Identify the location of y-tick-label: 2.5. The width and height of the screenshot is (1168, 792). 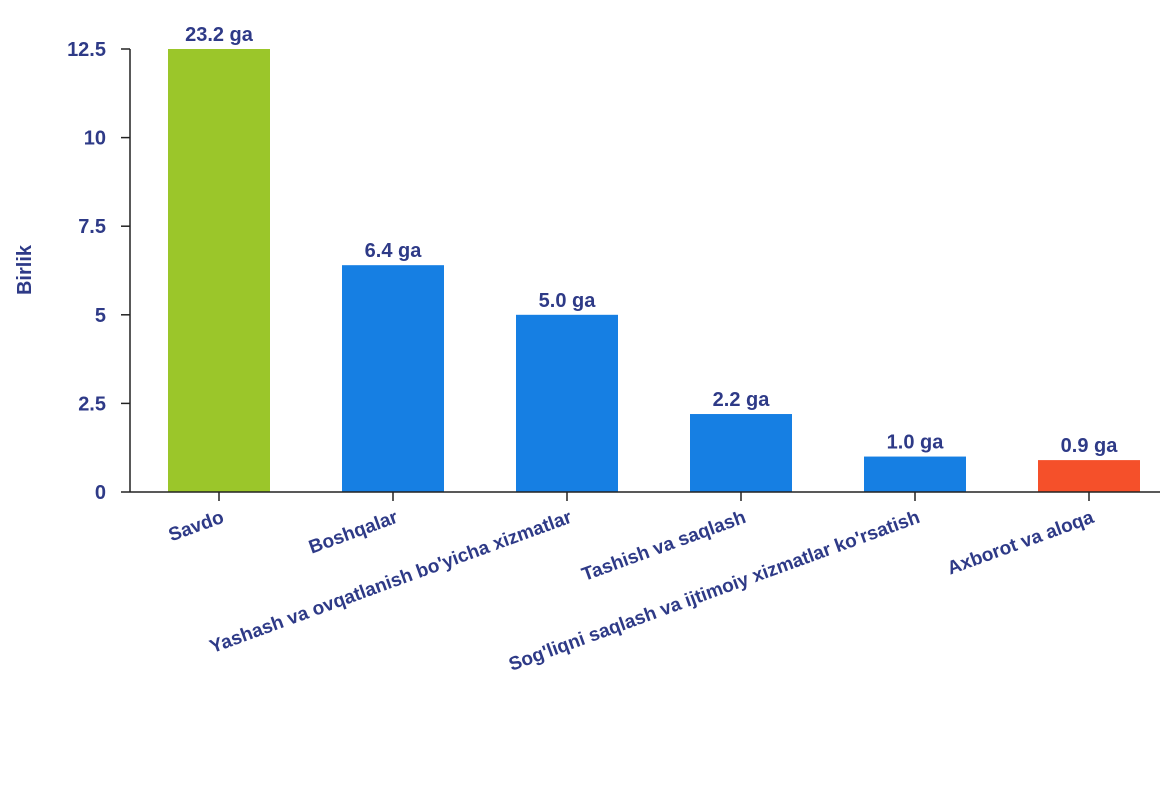
(92, 404).